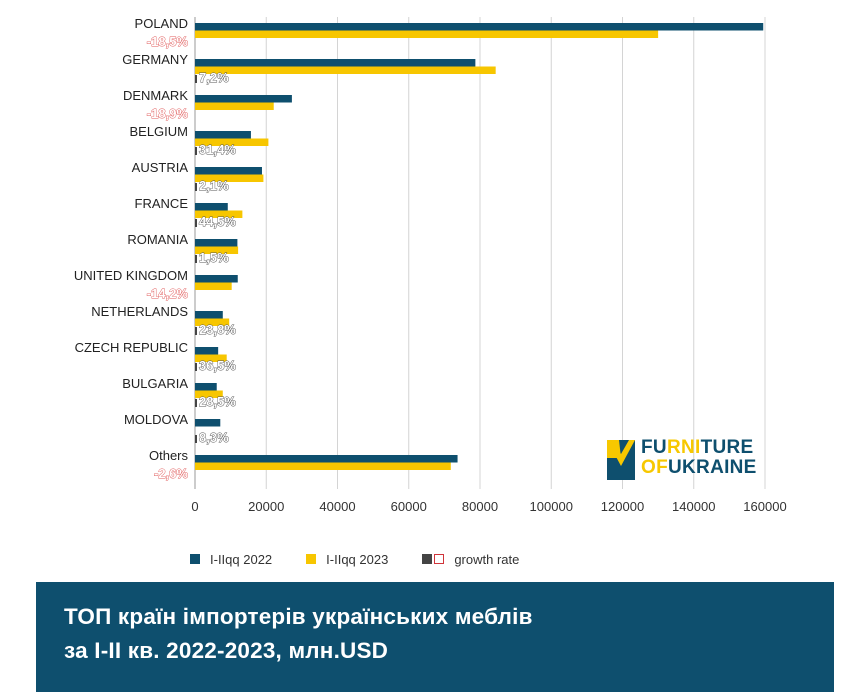 This screenshot has height=698, width=855. What do you see at coordinates (693, 506) in the screenshot?
I see `x-tick-label: 140000` at bounding box center [693, 506].